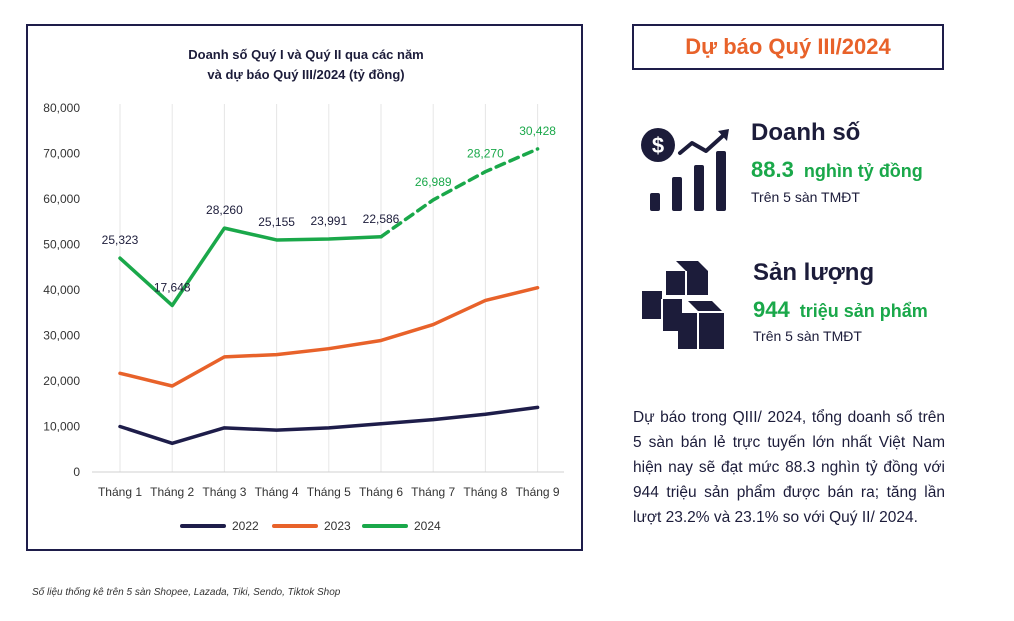 The height and width of the screenshot is (621, 1014). What do you see at coordinates (381, 492) in the screenshot?
I see `x-tick-label: Tháng 6` at bounding box center [381, 492].